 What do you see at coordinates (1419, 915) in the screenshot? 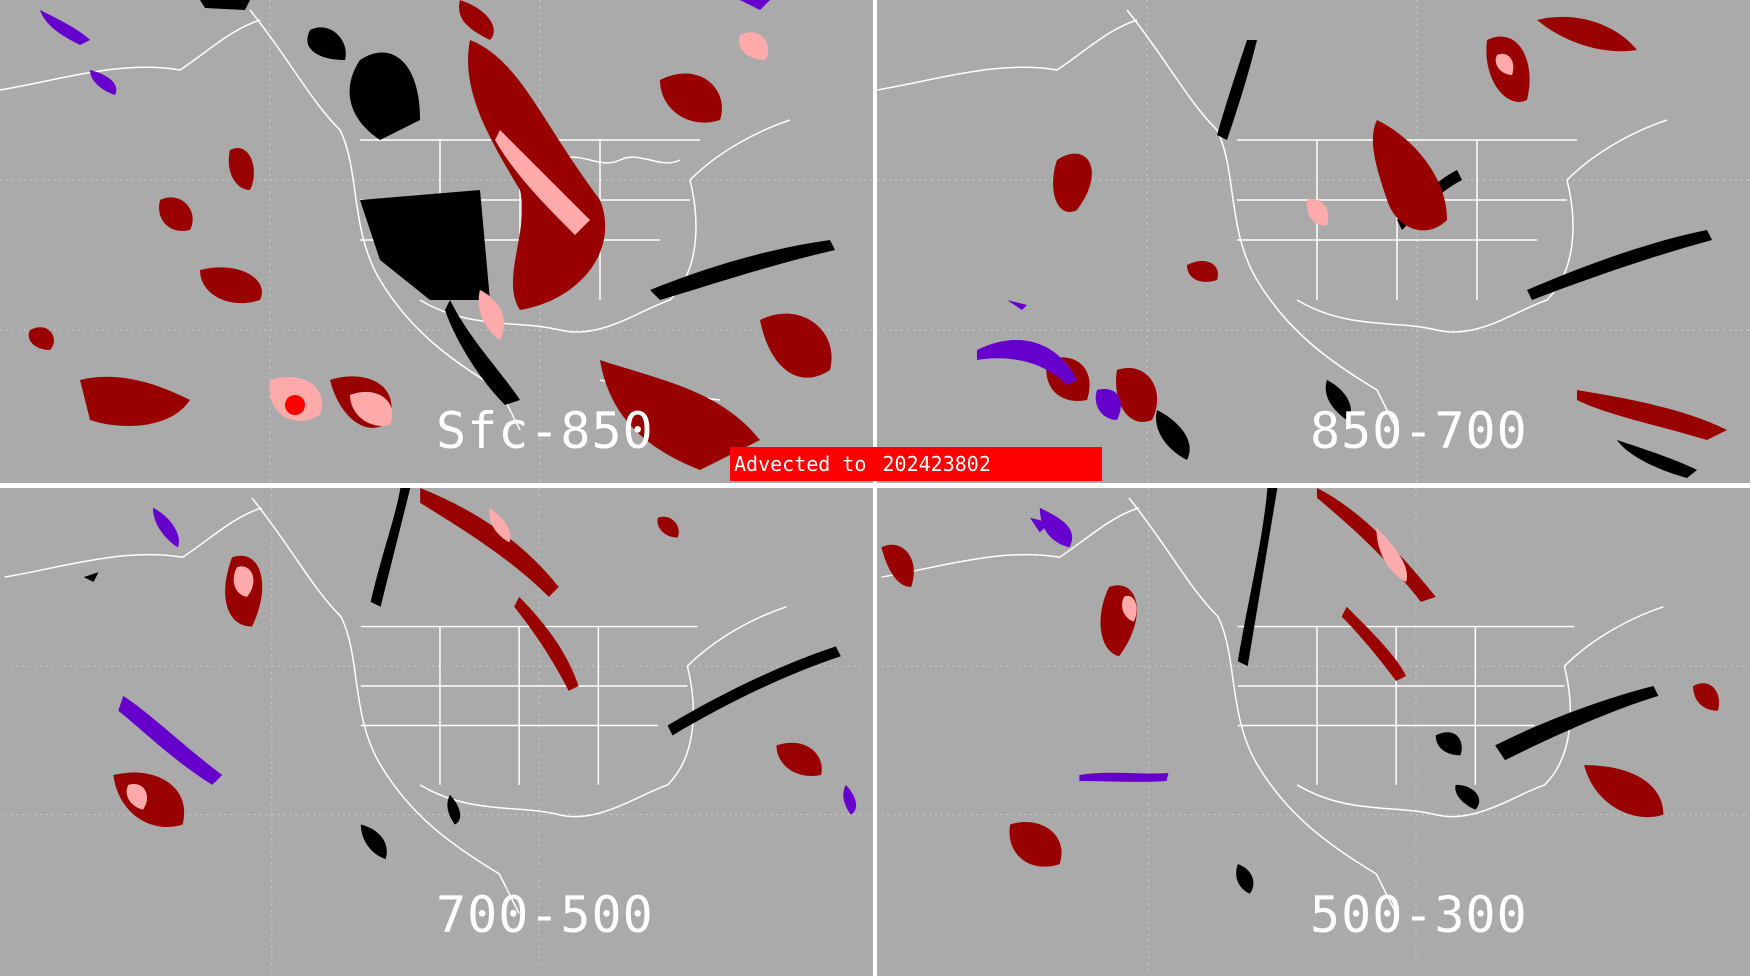
I see `layer-label: 500-300` at bounding box center [1419, 915].